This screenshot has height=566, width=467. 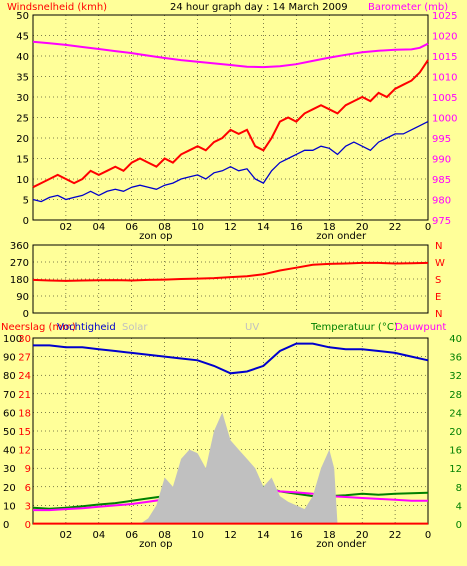 What do you see at coordinates (455, 413) in the screenshot?
I see `temperature-tick-label: 24` at bounding box center [455, 413].